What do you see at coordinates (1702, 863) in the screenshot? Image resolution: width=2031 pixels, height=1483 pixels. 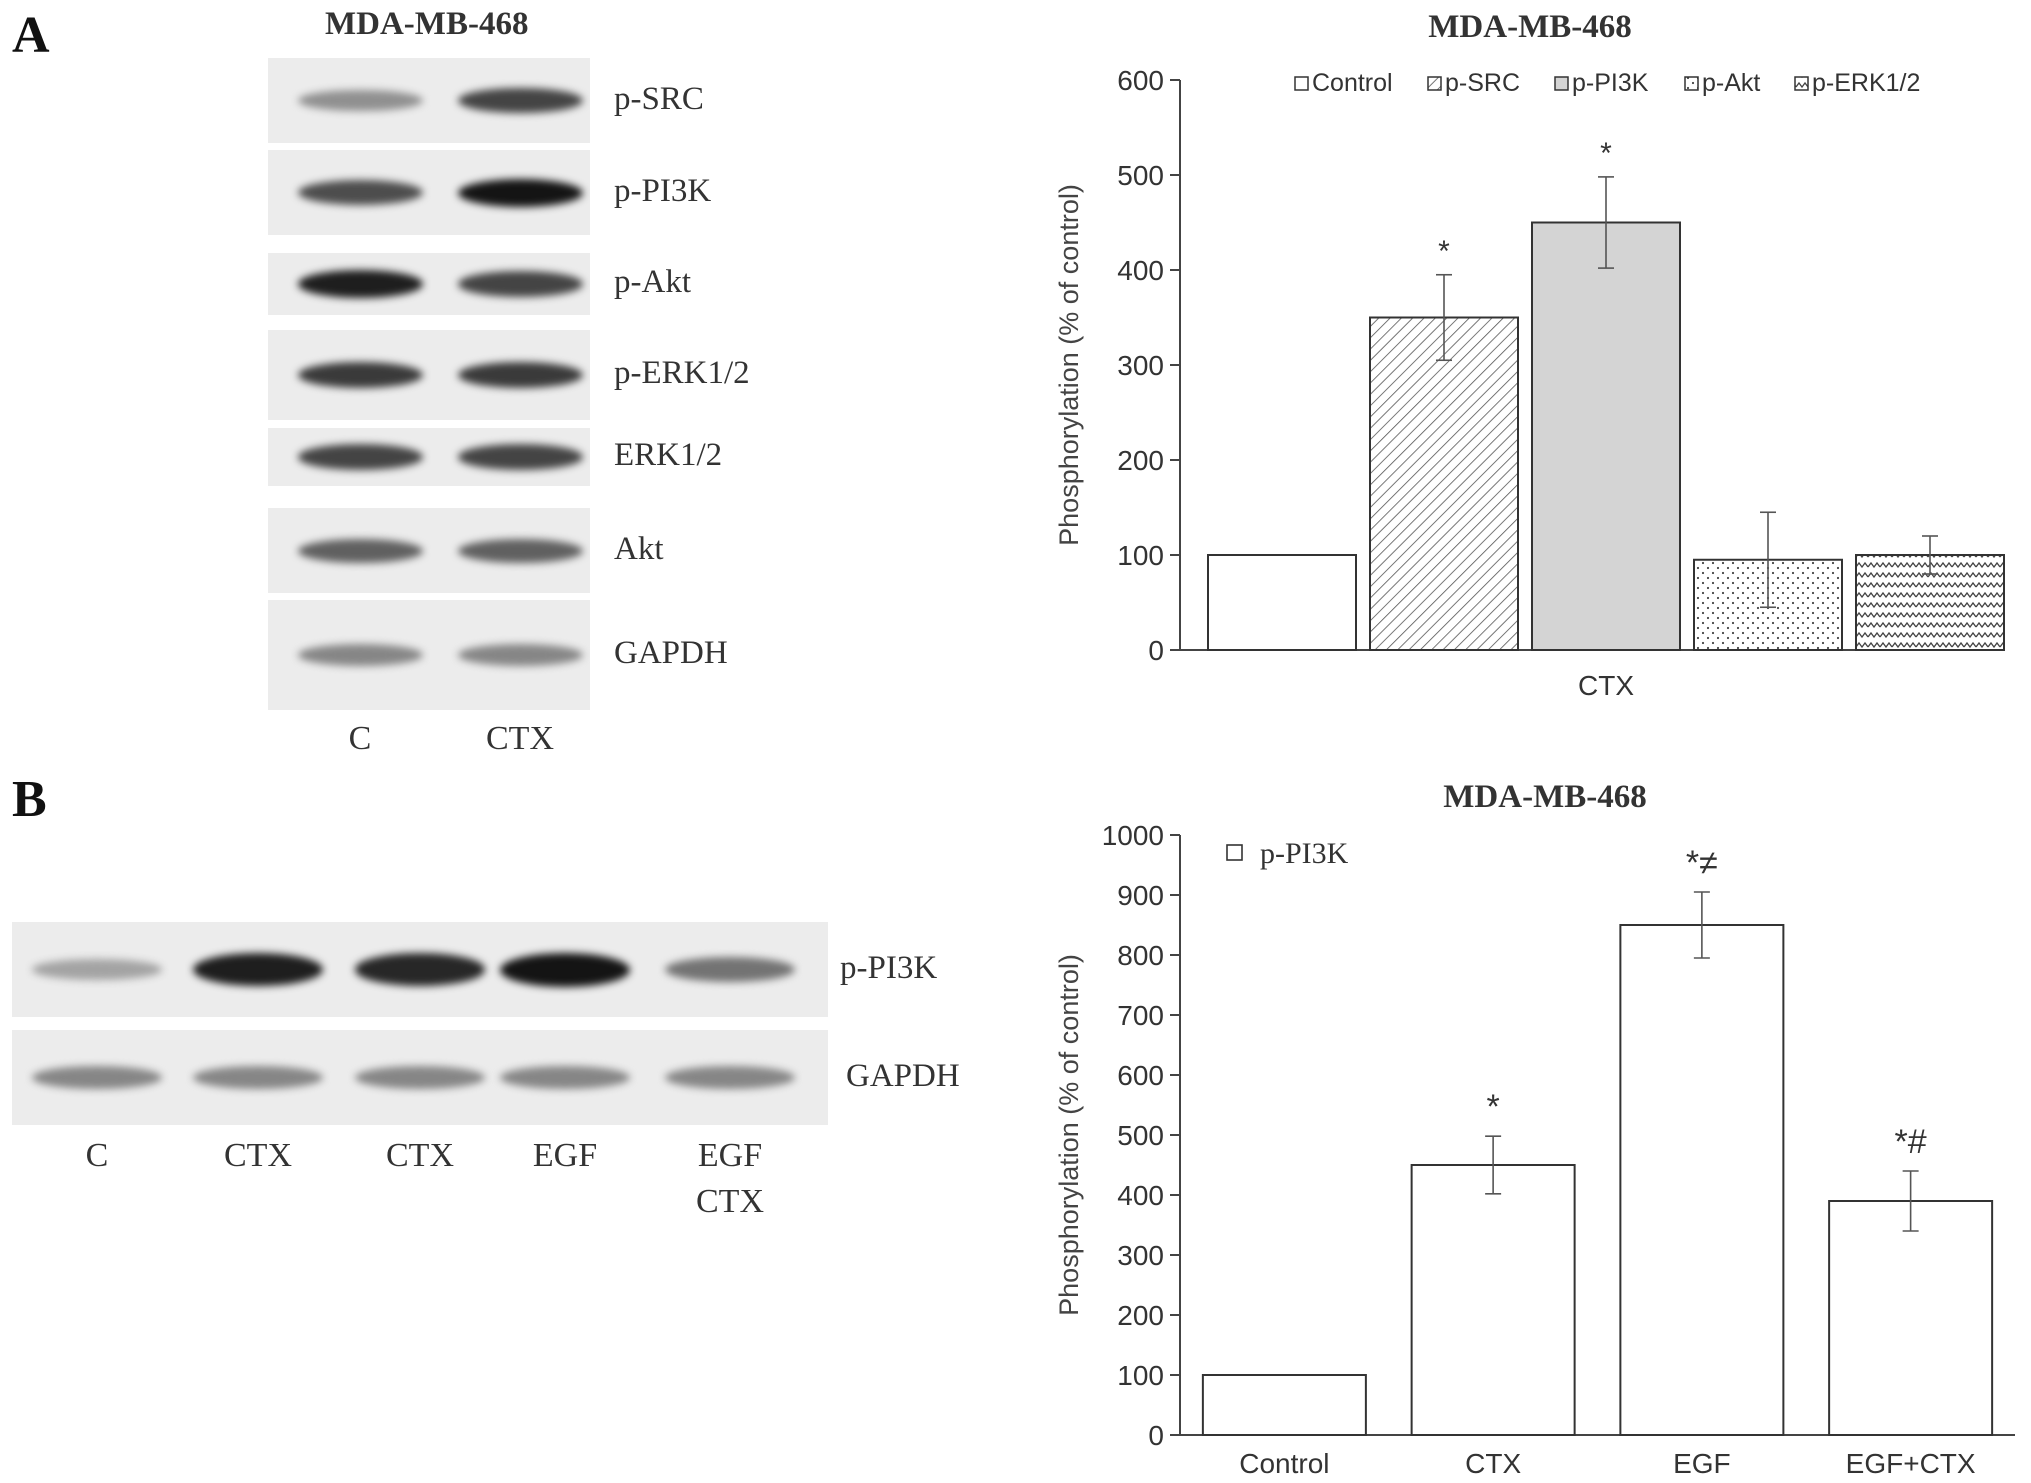 I see `chart-b-significance-mark: *≠` at bounding box center [1702, 863].